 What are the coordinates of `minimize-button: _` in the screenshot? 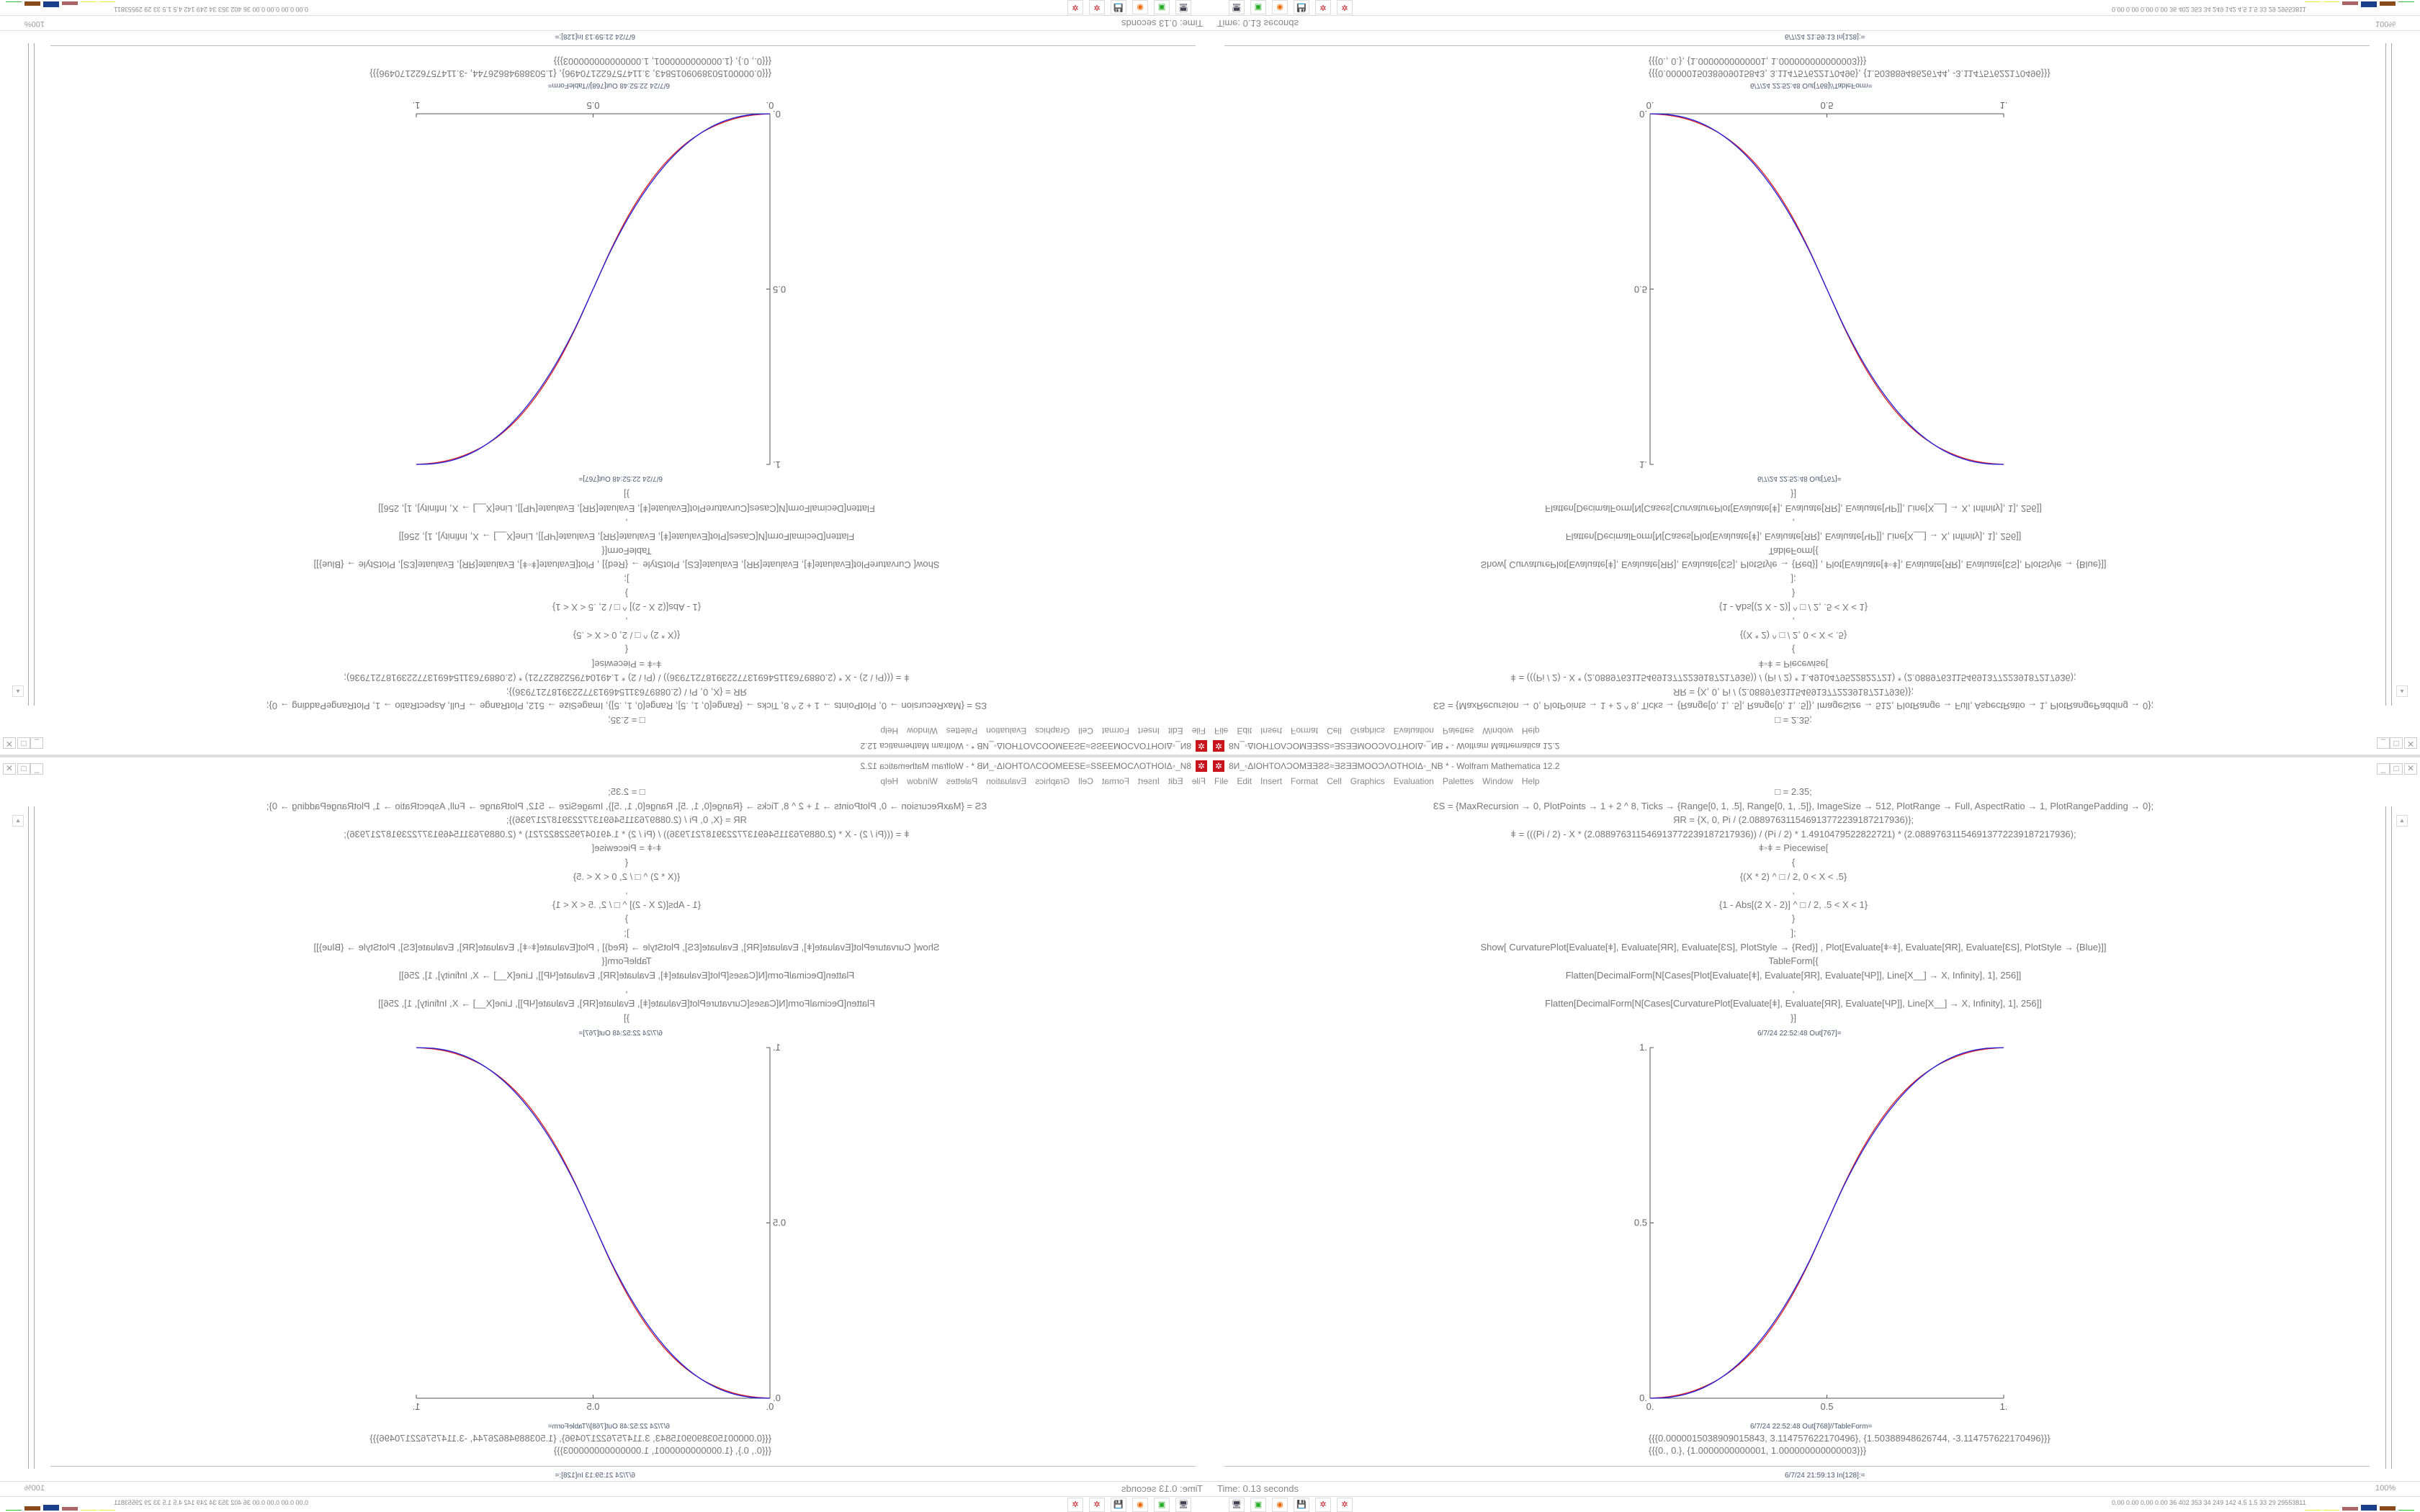 It's located at (2383, 769).